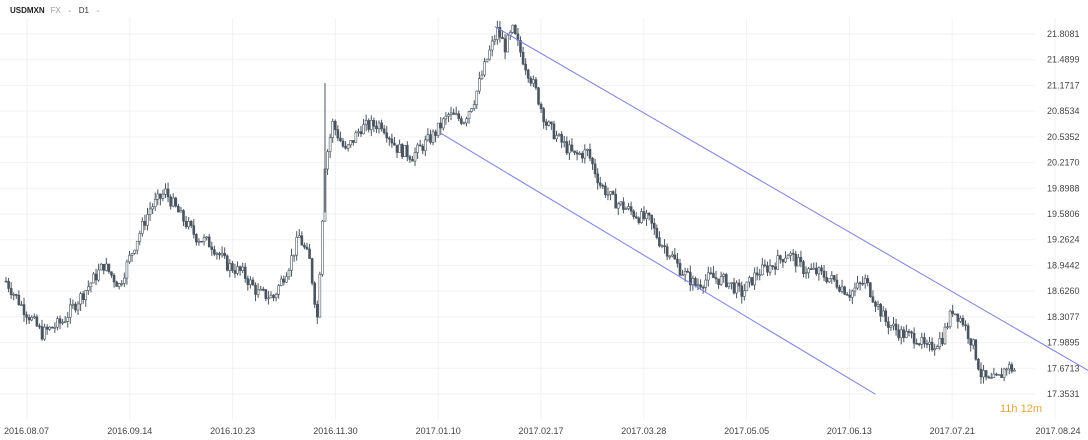 The width and height of the screenshot is (1088, 440). What do you see at coordinates (1063, 240) in the screenshot?
I see `y-tick-label: 19.2624` at bounding box center [1063, 240].